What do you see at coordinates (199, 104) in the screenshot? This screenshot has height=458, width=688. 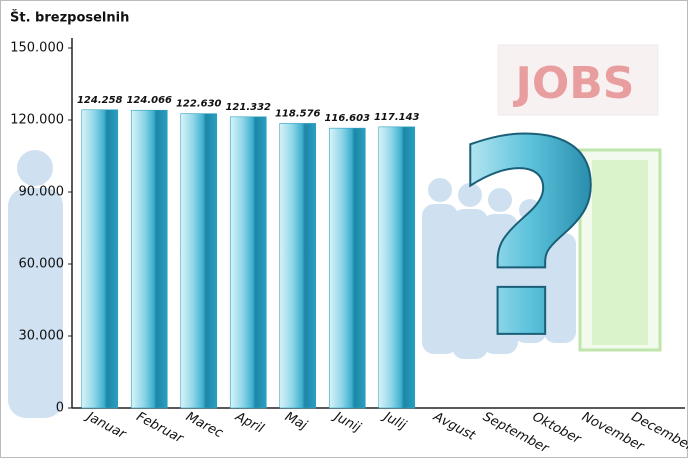 I see `value-label: 122.630` at bounding box center [199, 104].